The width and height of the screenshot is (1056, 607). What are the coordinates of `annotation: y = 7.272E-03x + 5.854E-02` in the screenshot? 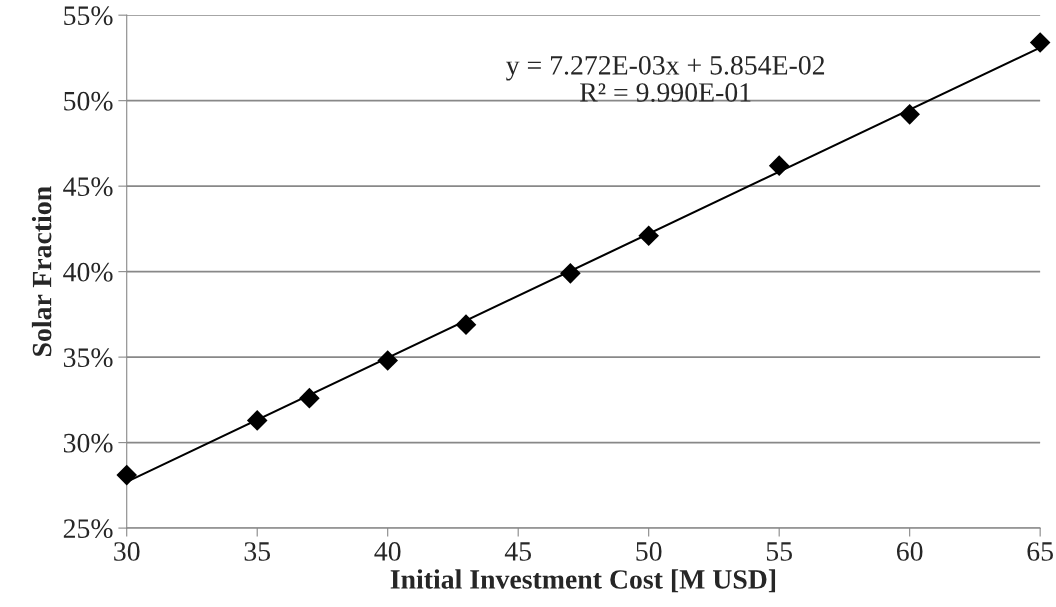 It's located at (665, 68).